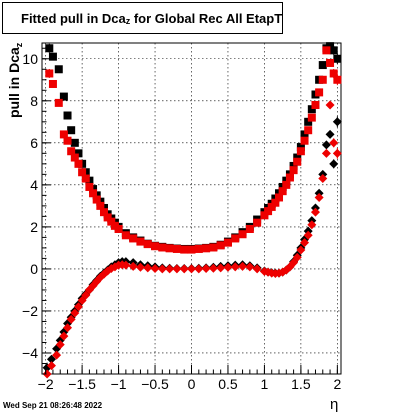 Image resolution: width=400 pixels, height=414 pixels. Describe the element at coordinates (73, 18) in the screenshot. I see `title-main: Fitted pull in Dca` at that location.